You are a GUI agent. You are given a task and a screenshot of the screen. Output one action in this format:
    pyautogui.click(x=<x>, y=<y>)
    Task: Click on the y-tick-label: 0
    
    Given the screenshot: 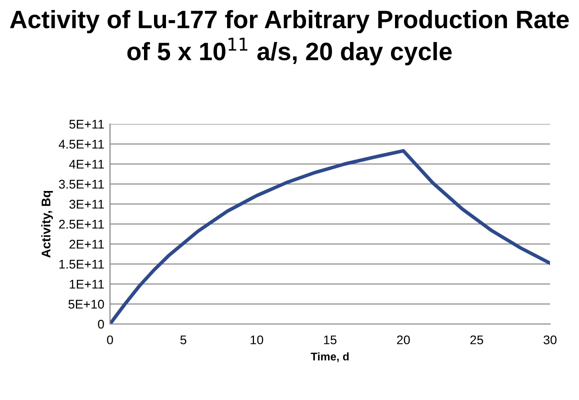 What is the action you would take?
    pyautogui.click(x=101, y=324)
    